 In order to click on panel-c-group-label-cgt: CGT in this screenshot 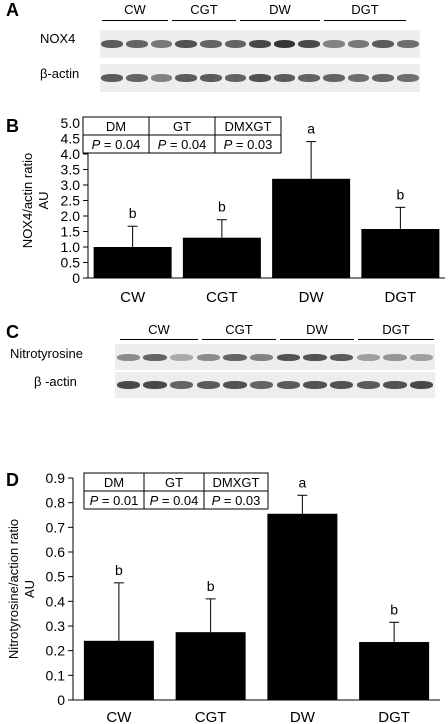, I will do `click(239, 329)`.